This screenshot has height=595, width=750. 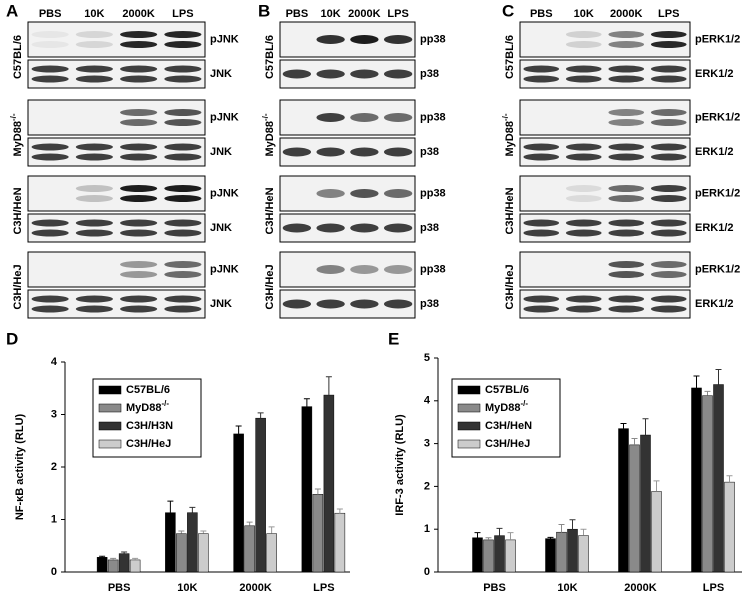 I want to click on panel-label: B, so click(x=264, y=10).